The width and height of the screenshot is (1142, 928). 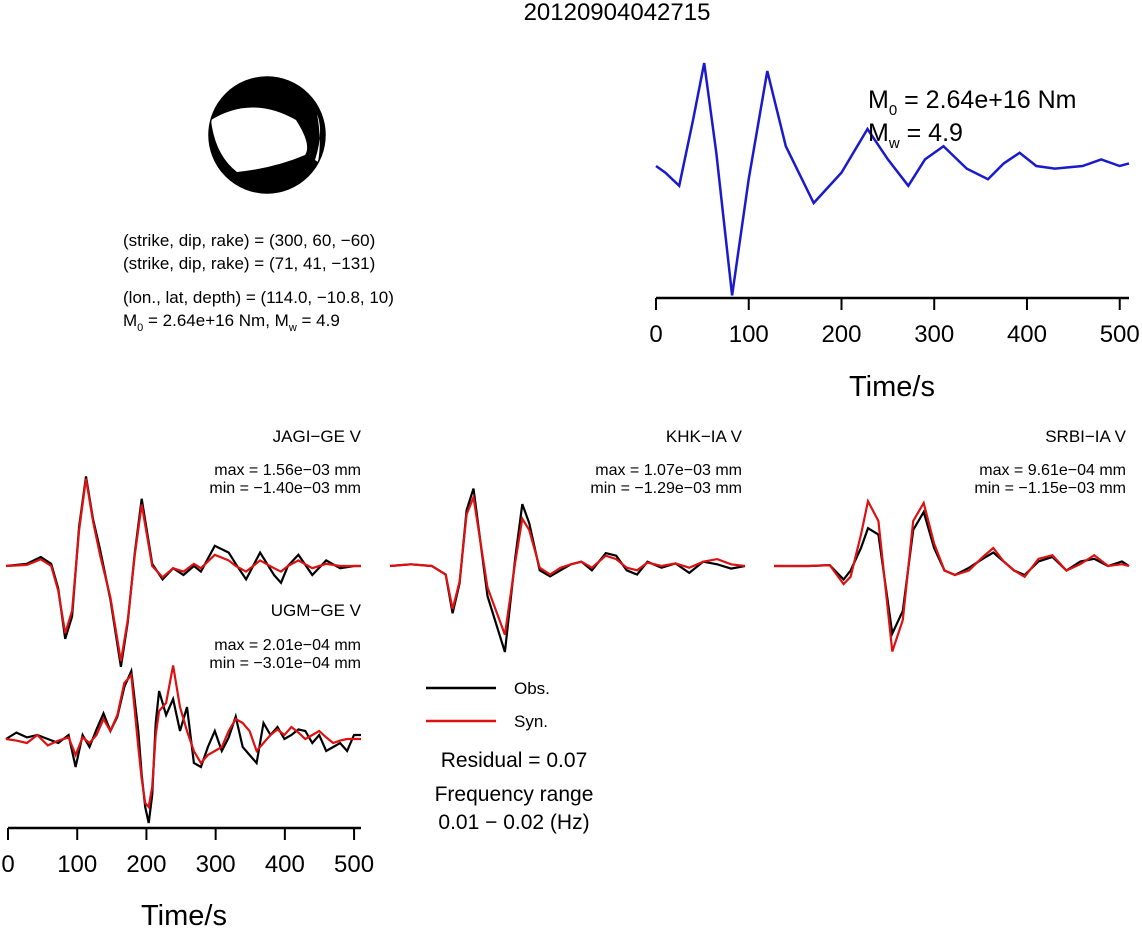 I want to click on frequency-title: Frequency range, so click(x=514, y=794).